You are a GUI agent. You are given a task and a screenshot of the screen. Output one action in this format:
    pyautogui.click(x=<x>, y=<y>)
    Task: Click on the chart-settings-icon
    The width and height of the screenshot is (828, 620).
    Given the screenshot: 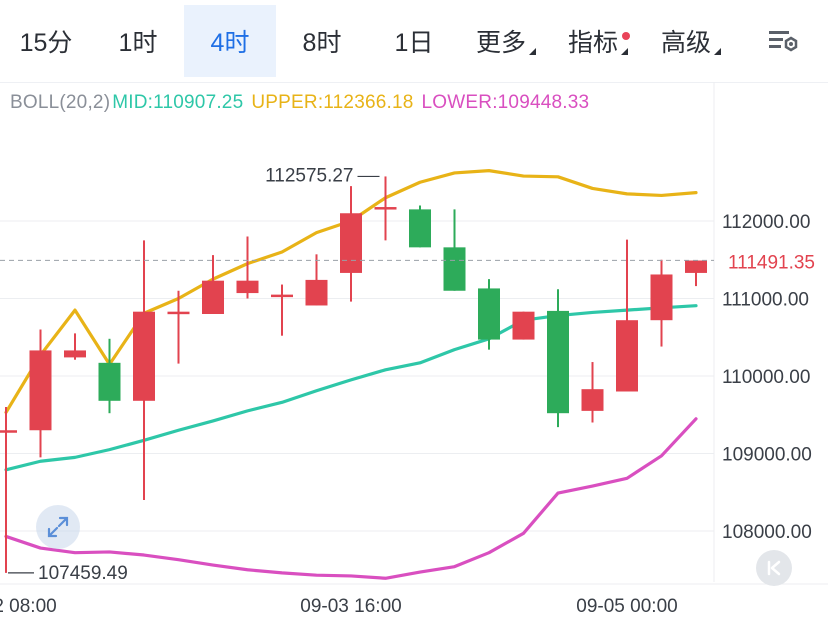 What is the action you would take?
    pyautogui.click(x=783, y=41)
    